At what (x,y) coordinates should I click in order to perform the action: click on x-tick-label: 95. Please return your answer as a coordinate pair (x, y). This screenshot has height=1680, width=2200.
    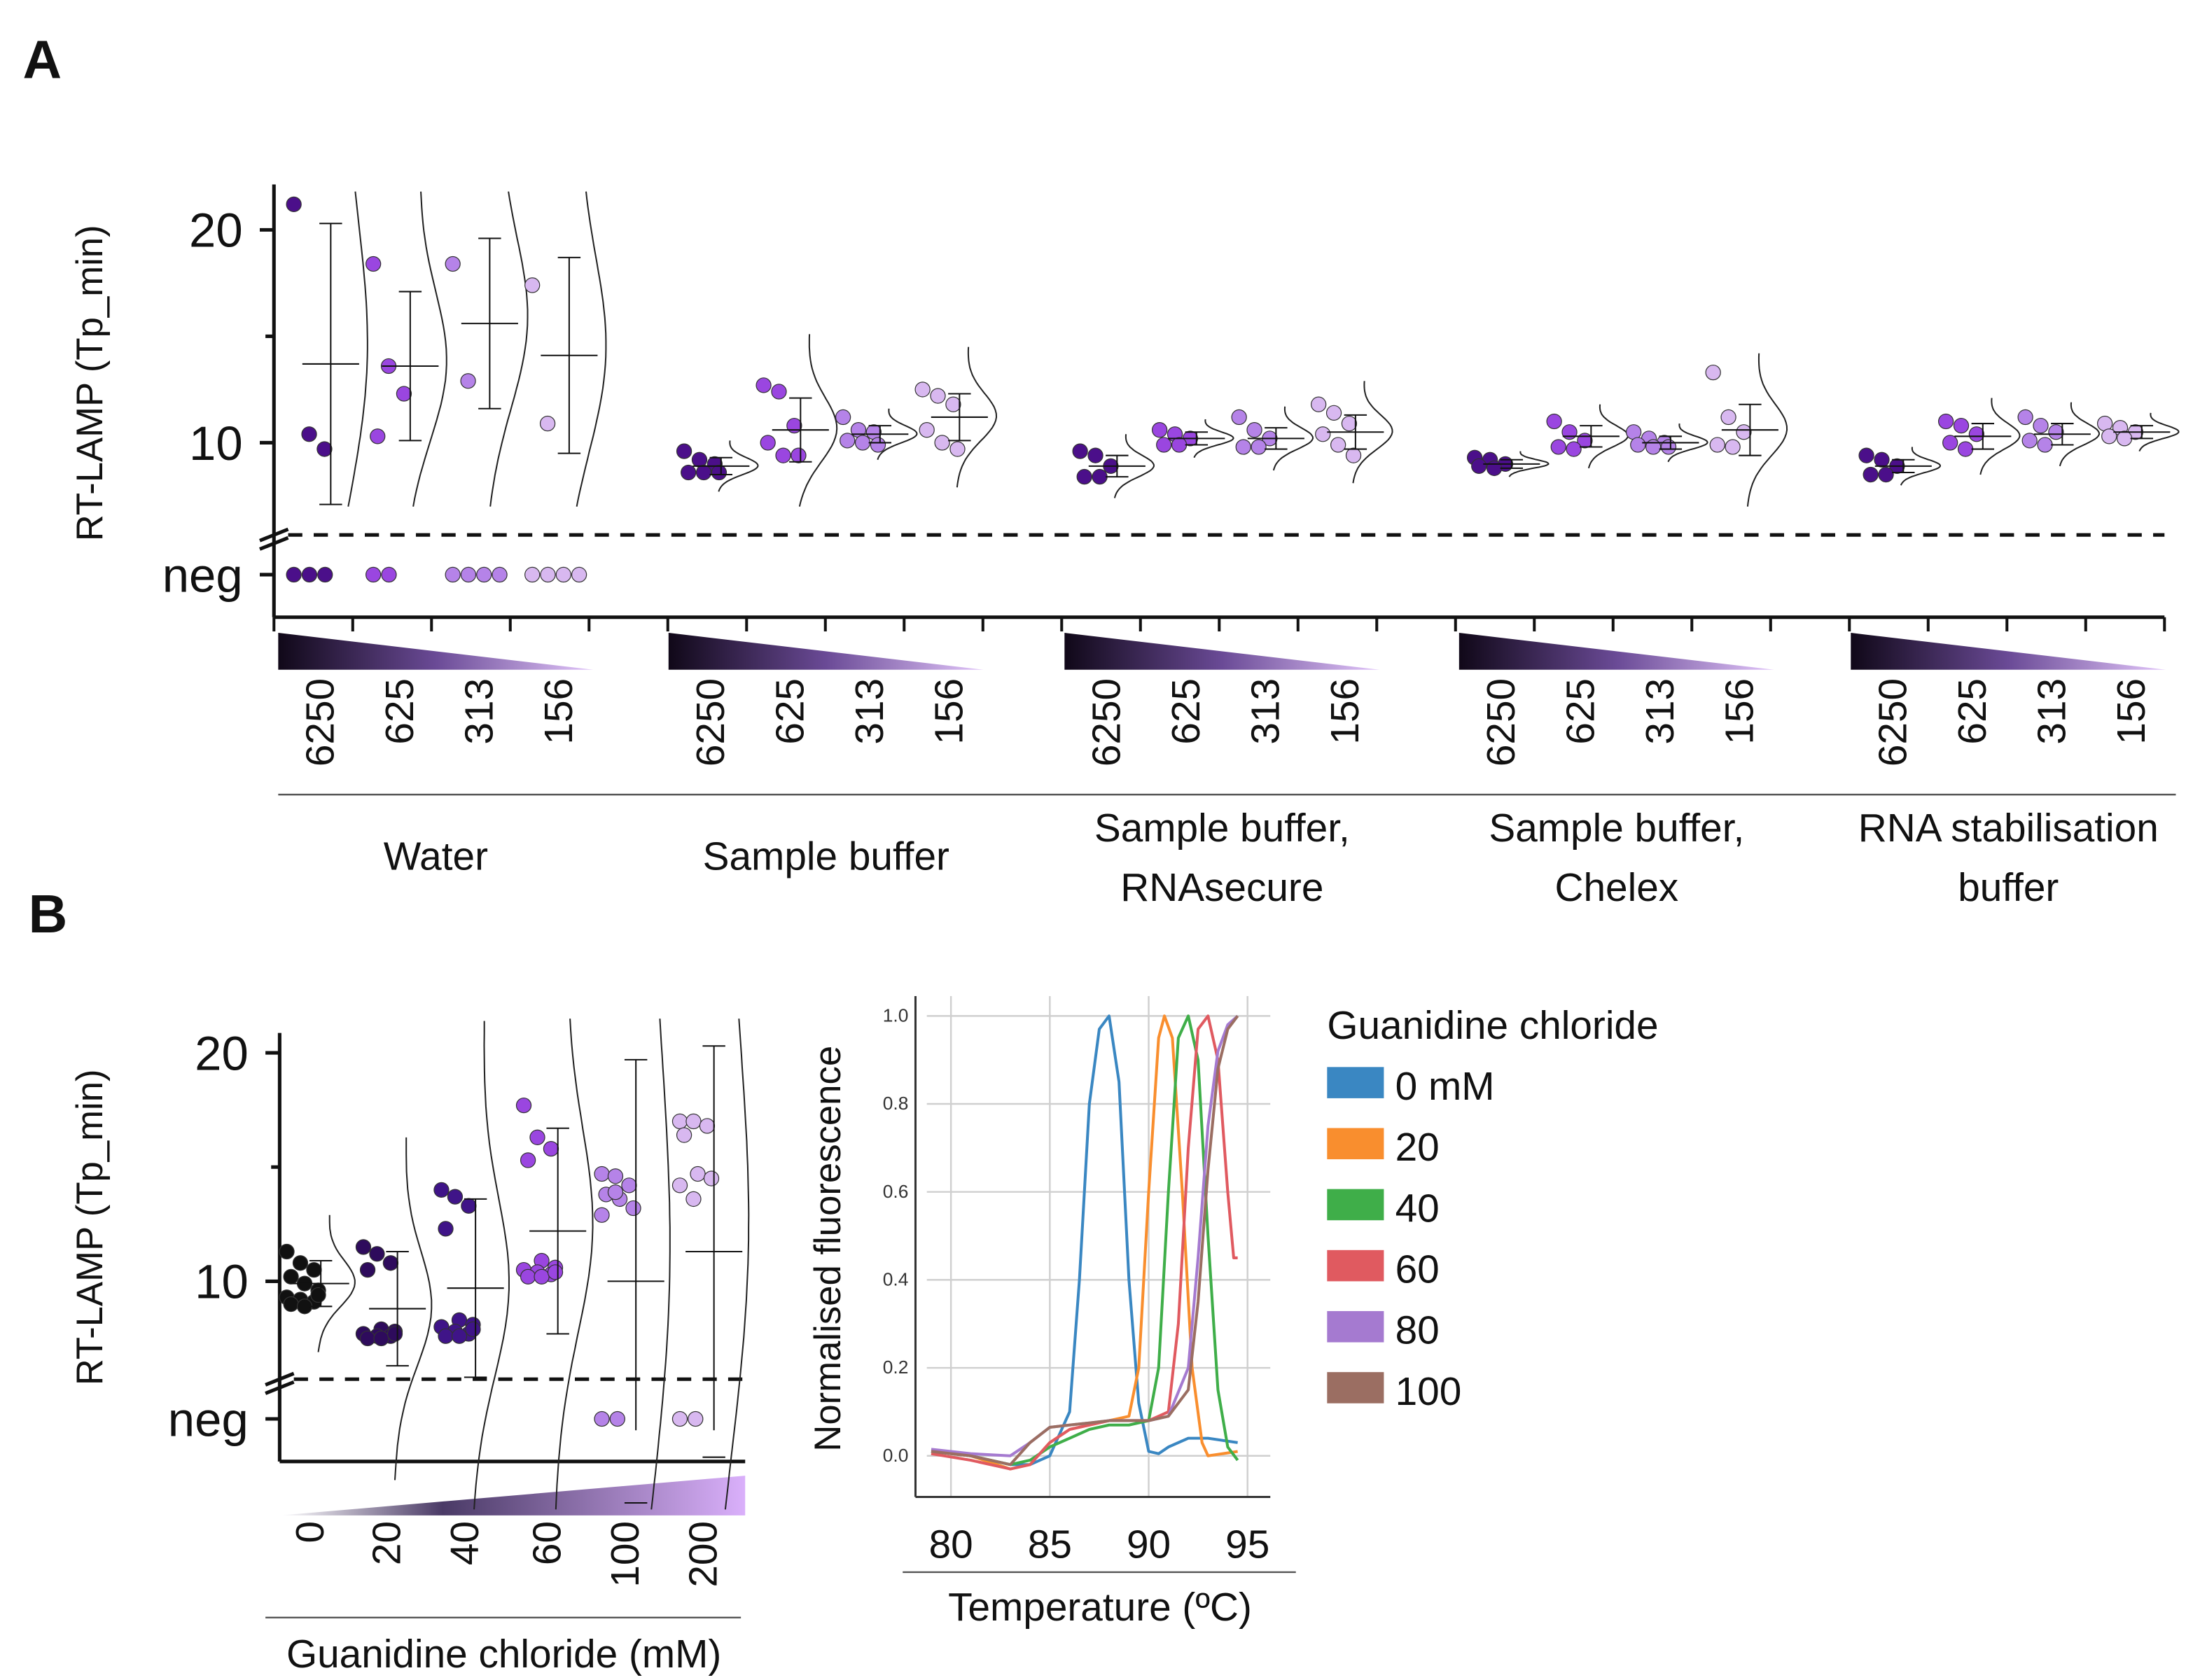
    Looking at the image, I should click on (1247, 1545).